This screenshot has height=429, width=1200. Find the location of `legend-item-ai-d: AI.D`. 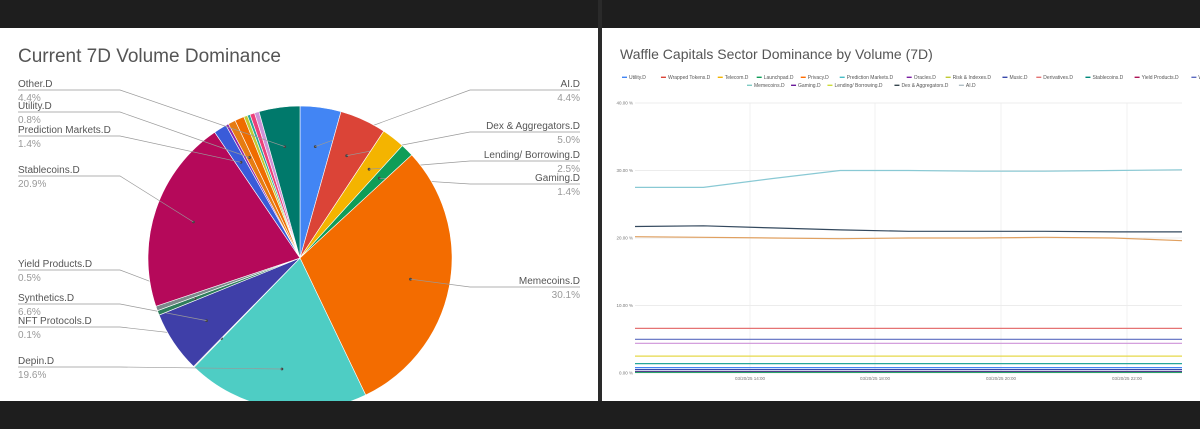

legend-item-ai-d: AI.D is located at coordinates (971, 86).